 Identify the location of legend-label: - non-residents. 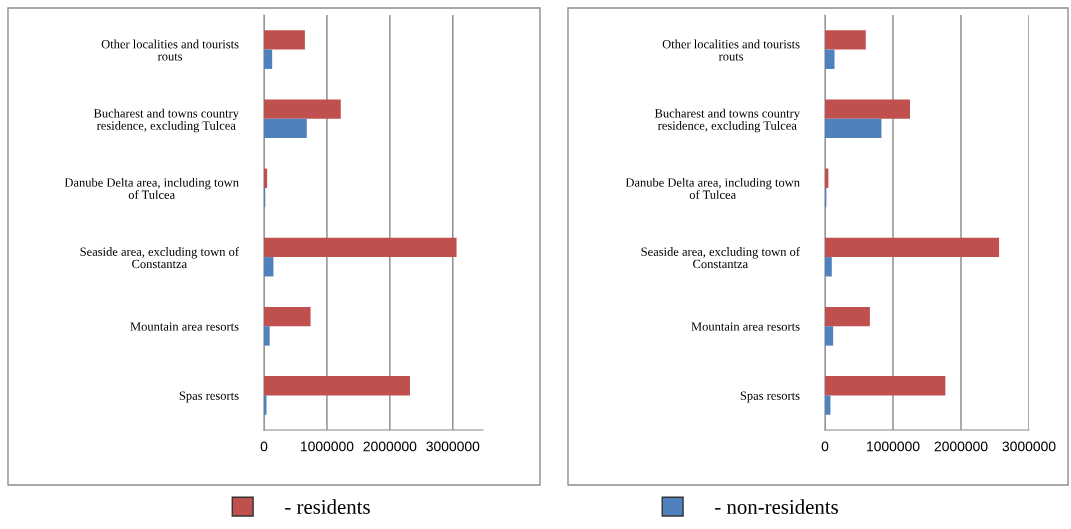
(776, 506).